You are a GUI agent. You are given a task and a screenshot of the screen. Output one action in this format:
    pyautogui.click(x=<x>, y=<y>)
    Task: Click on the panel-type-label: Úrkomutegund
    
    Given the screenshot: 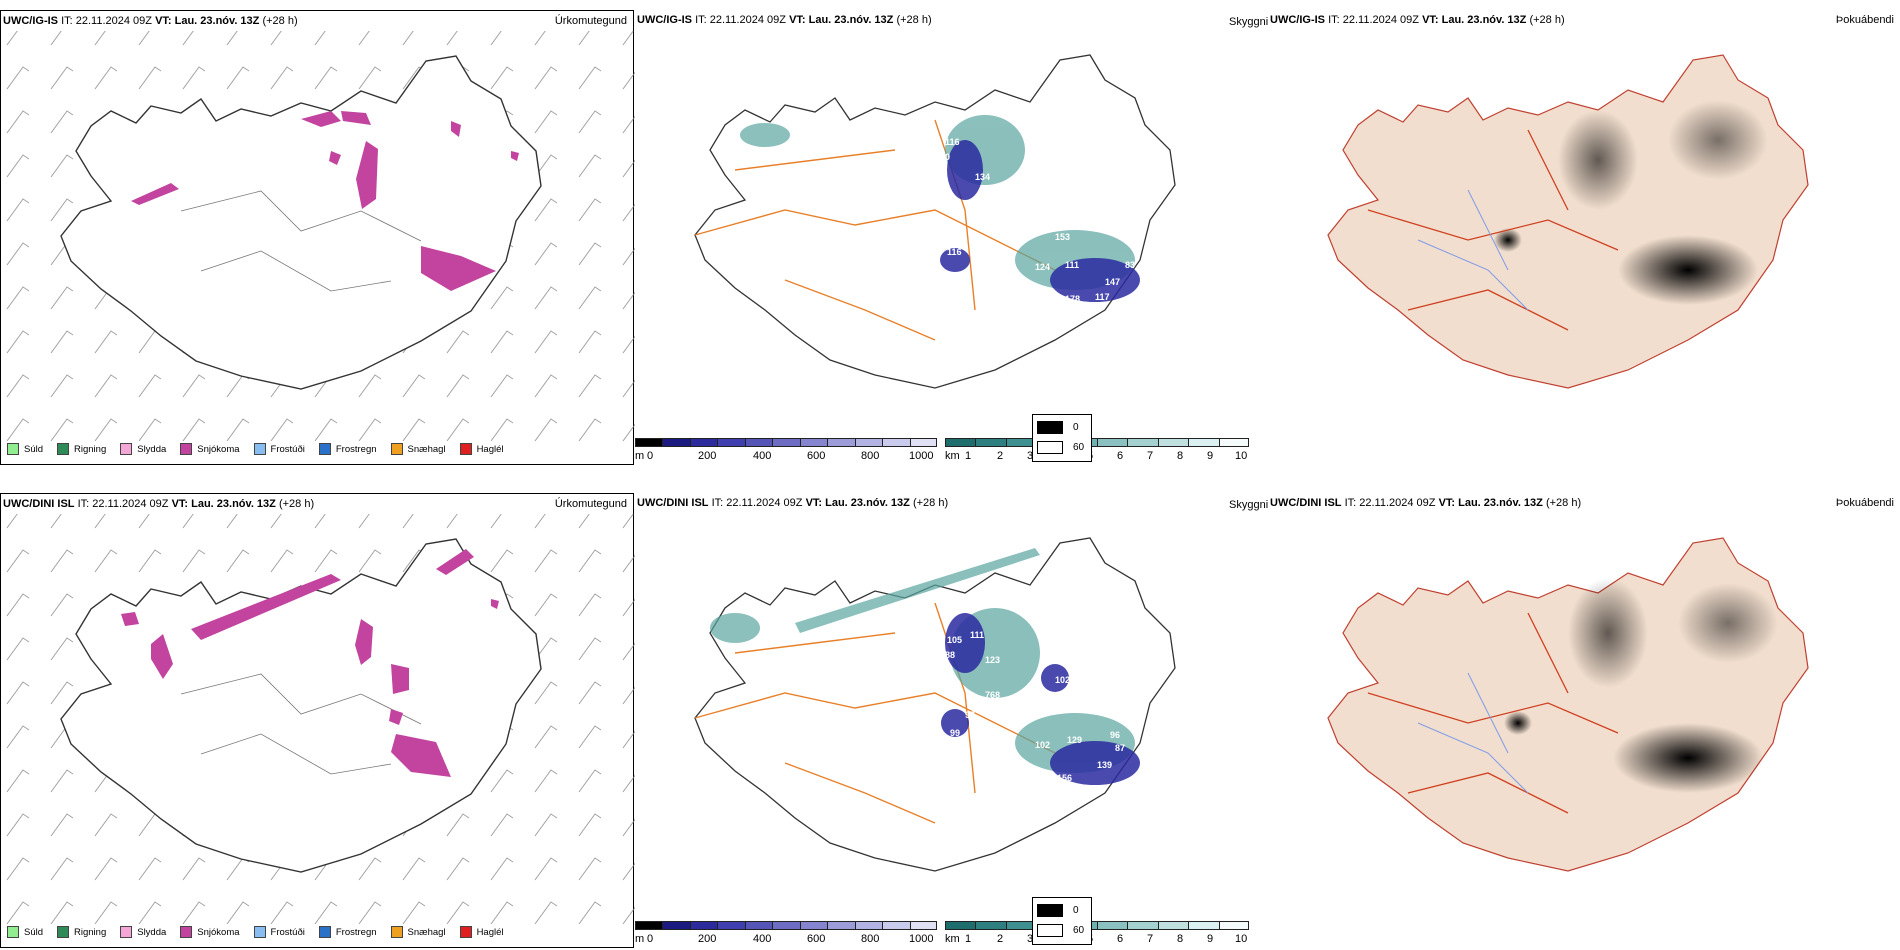 What is the action you would take?
    pyautogui.click(x=590, y=21)
    